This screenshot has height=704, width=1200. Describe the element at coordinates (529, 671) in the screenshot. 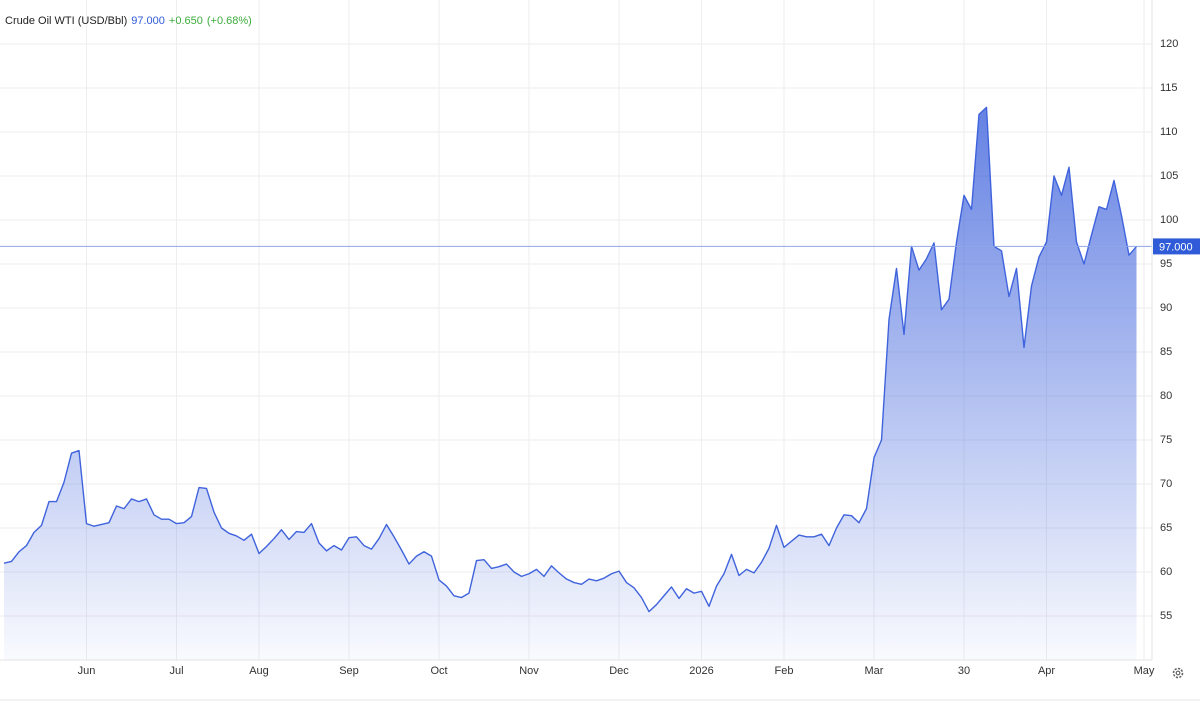

I see `x-tick-label: Nov` at that location.